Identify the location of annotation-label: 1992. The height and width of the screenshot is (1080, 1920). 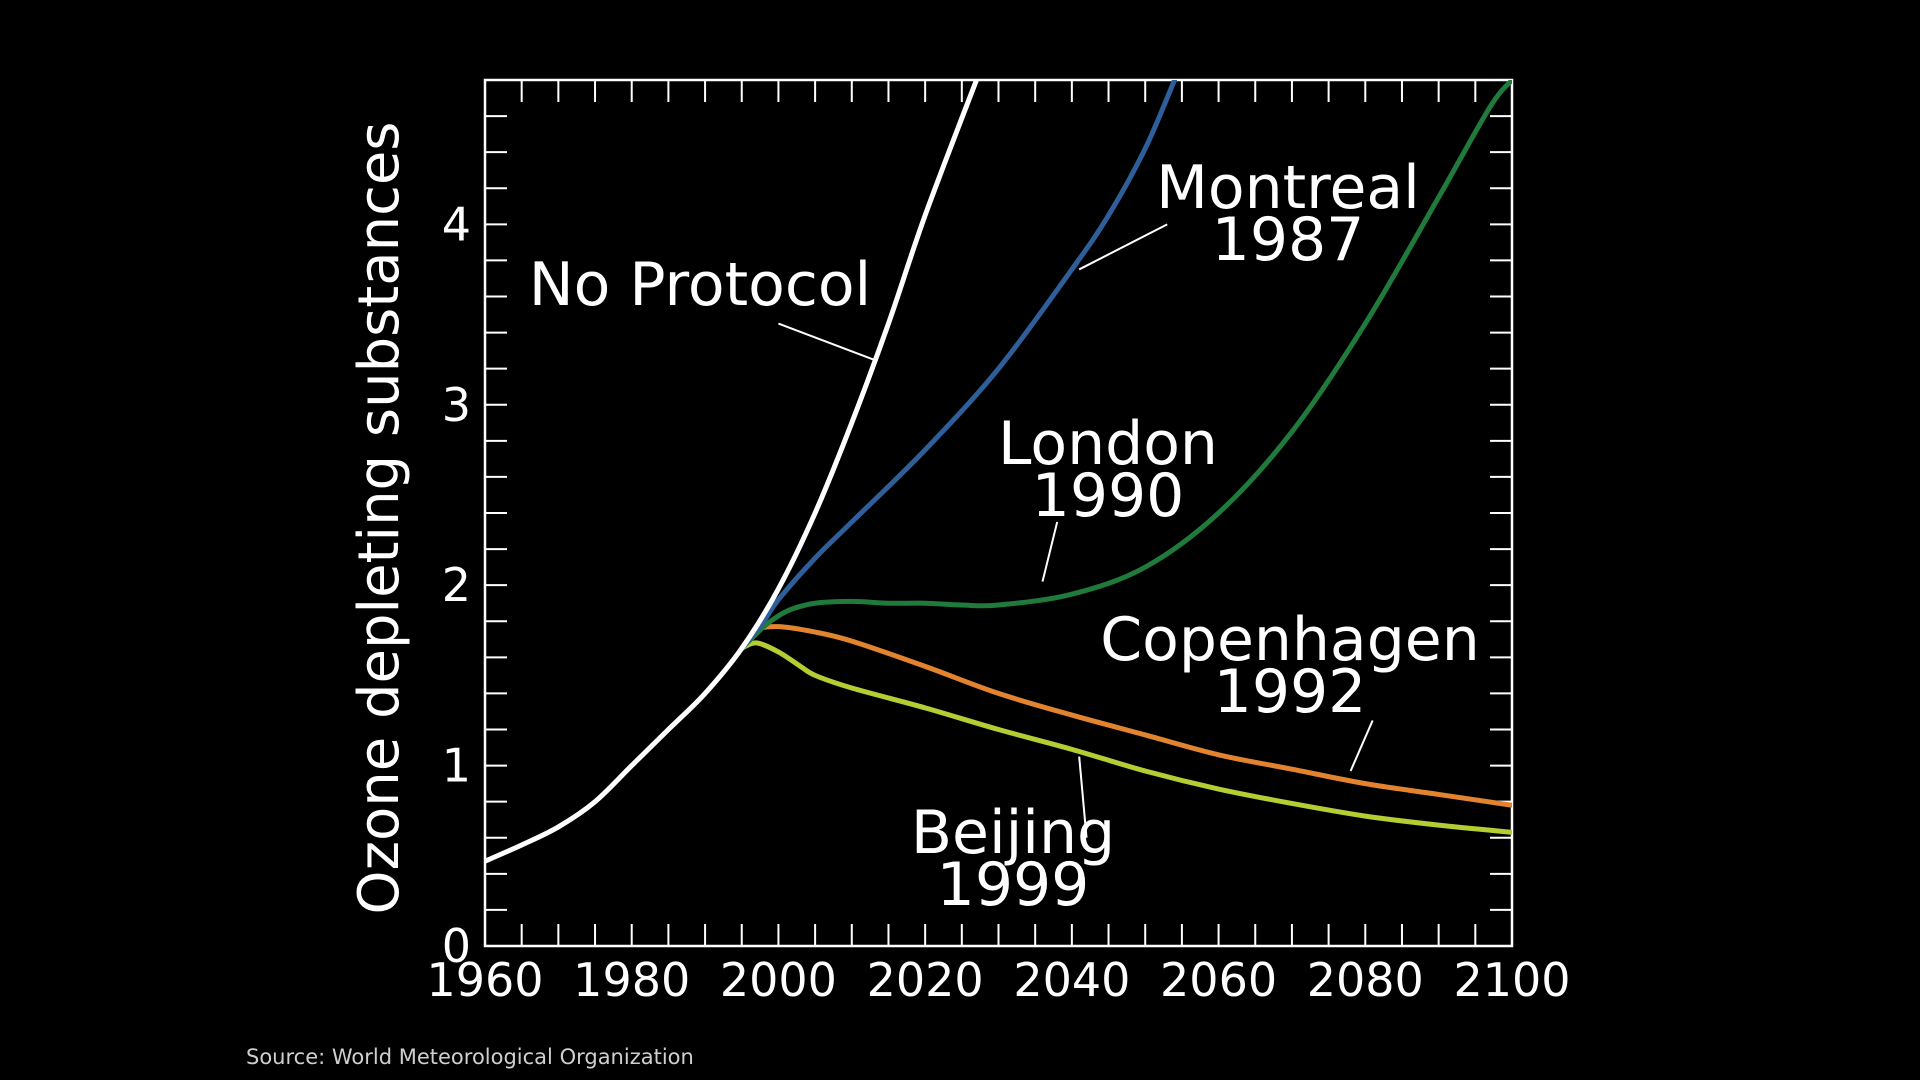
(1290, 692).